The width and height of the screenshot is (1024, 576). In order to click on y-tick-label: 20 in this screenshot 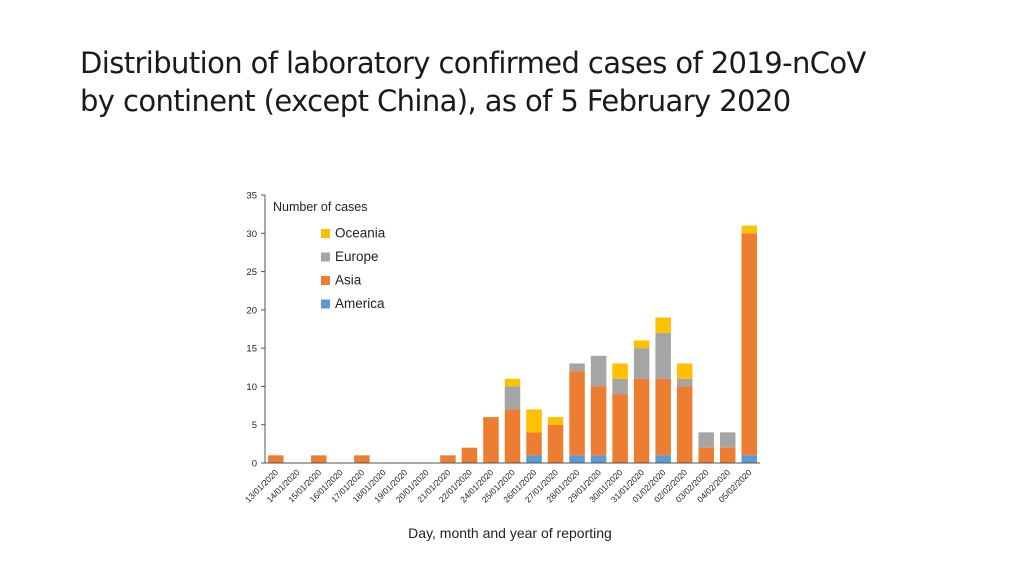, I will do `click(251, 310)`.